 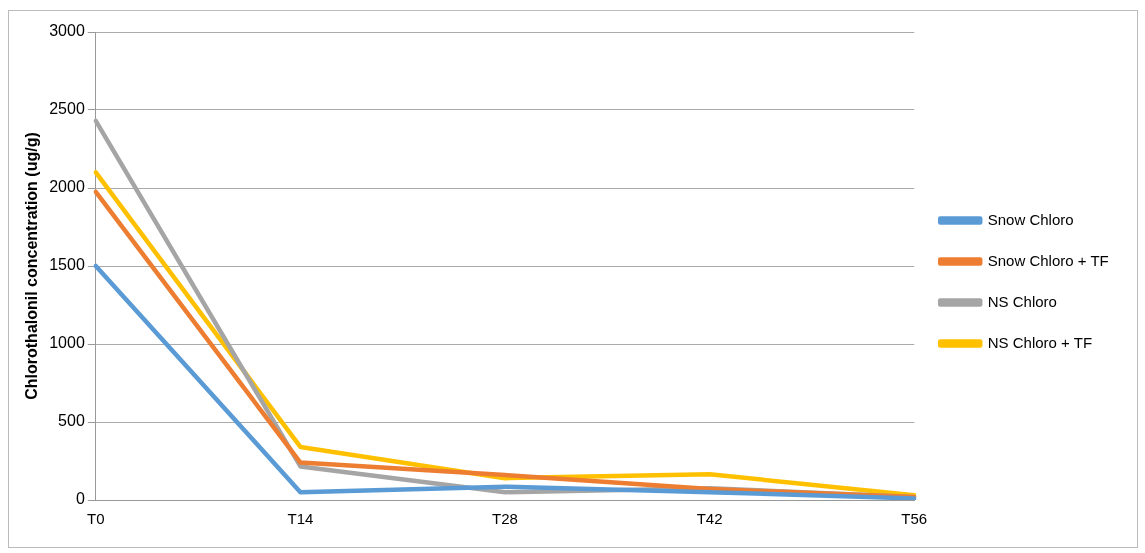 I want to click on legend-label: Snow Chloro + TF, so click(x=1048, y=260).